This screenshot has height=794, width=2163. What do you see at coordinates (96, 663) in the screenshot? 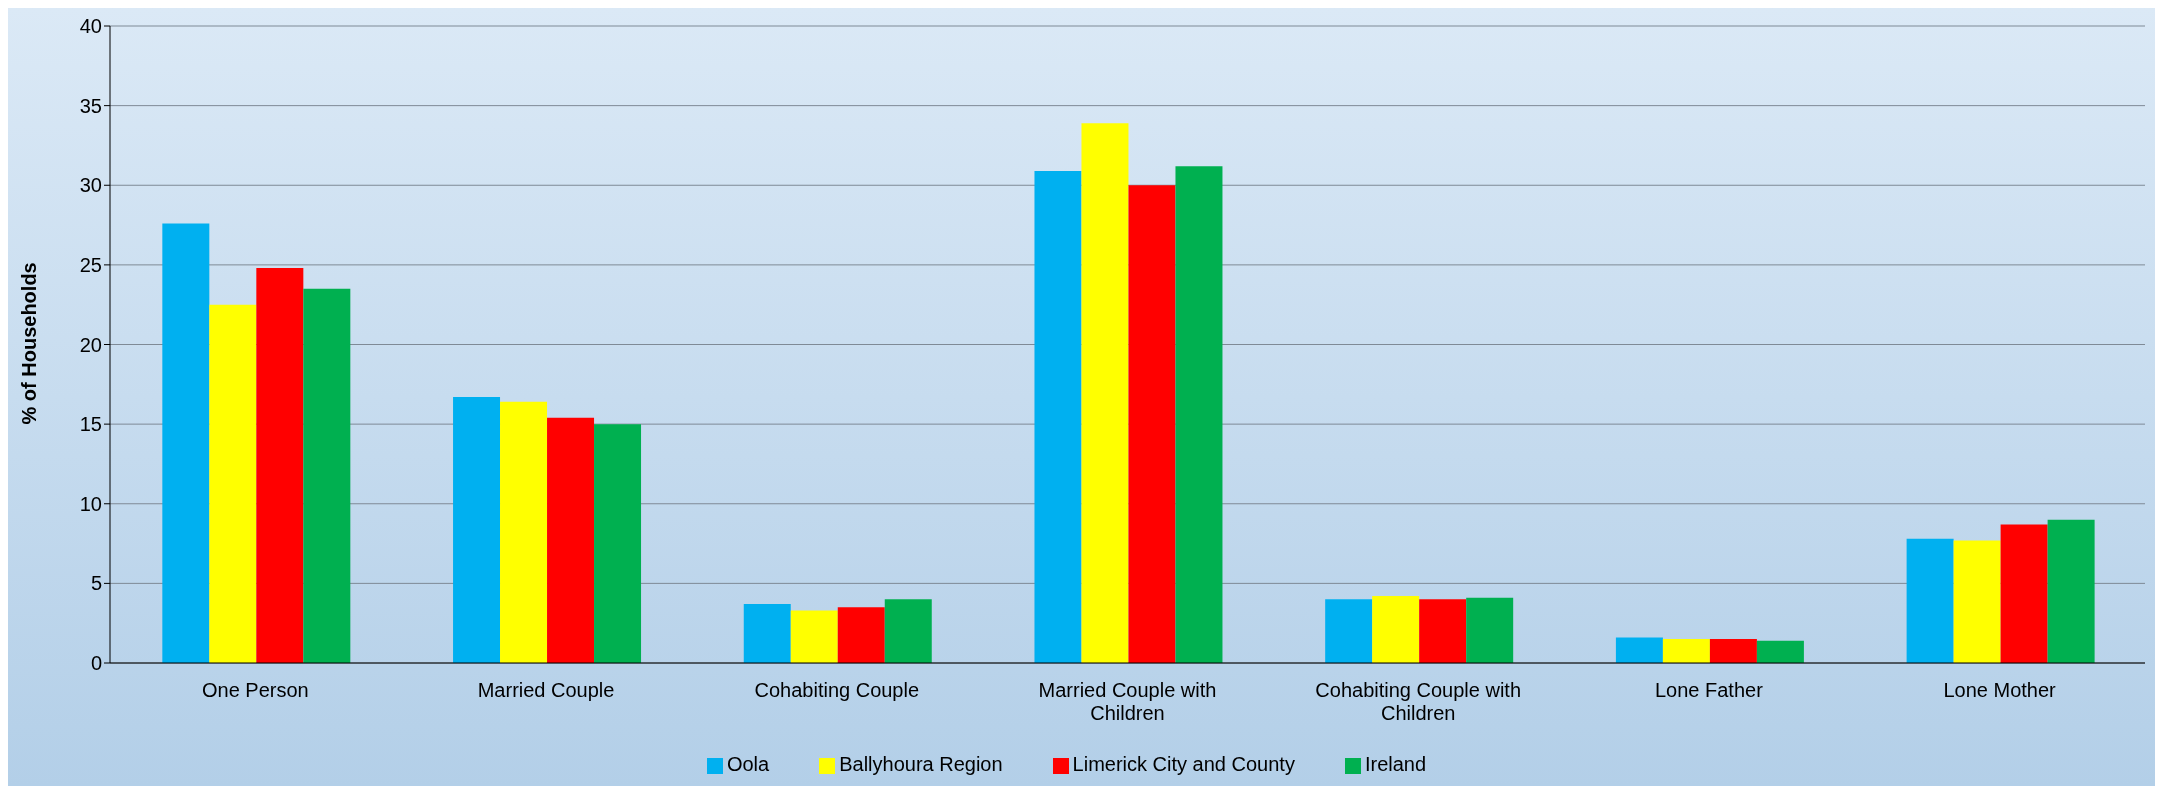
I see `y-tick-label: 0` at bounding box center [96, 663].